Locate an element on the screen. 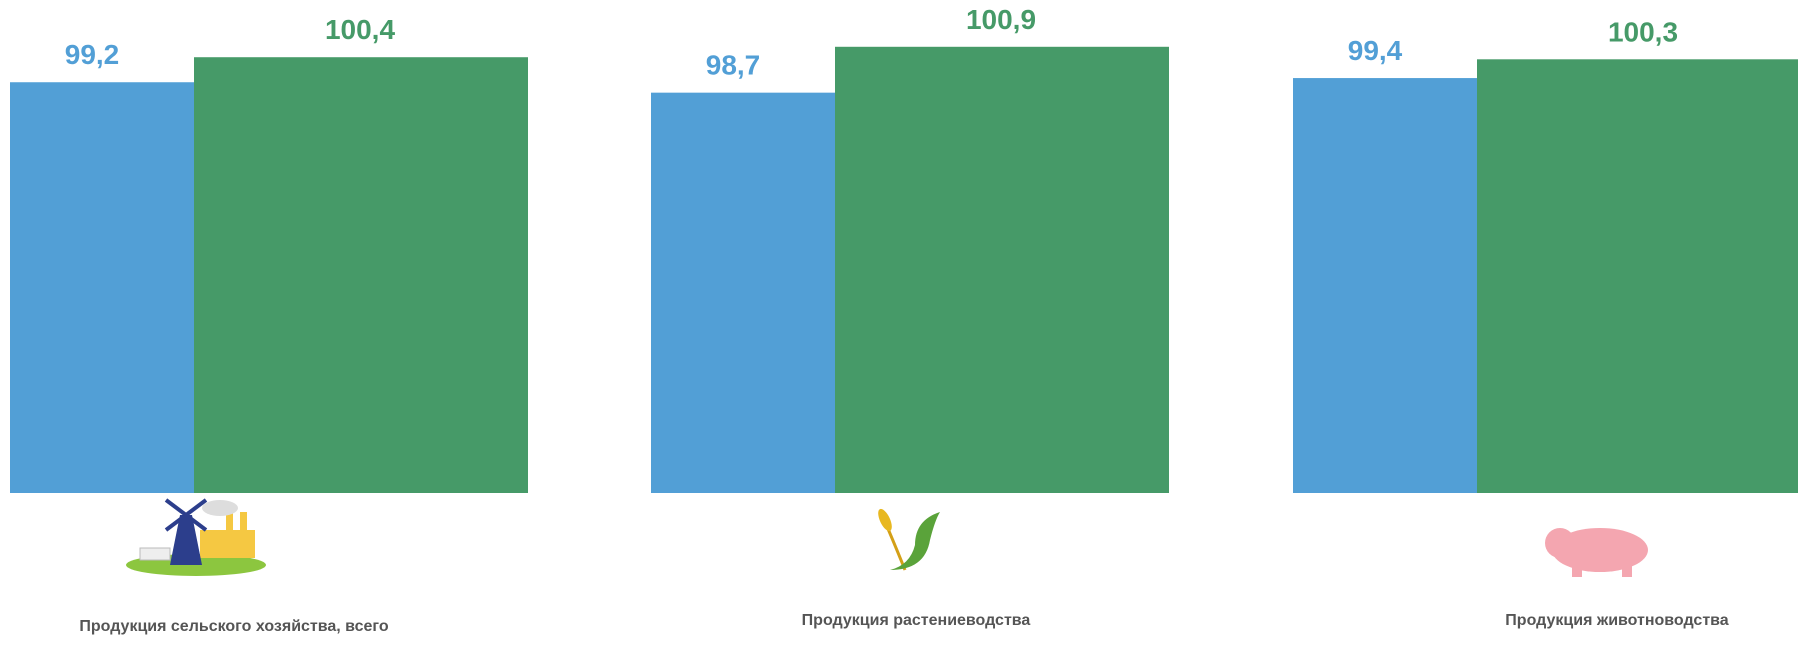 The image size is (1798, 654). category-label: Продукция сельского хозяйства, всего is located at coordinates (234, 626).